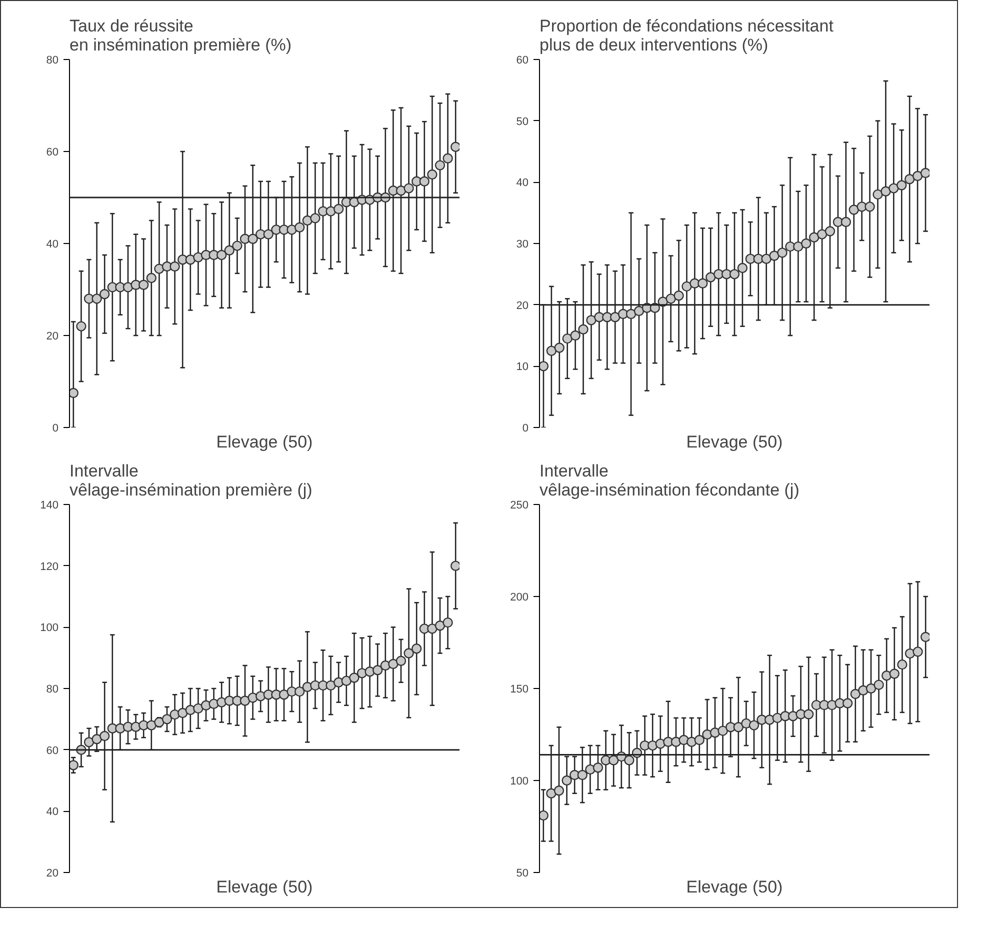 The image size is (985, 935). What do you see at coordinates (49, 566) in the screenshot?
I see `y-tick-label: 120` at bounding box center [49, 566].